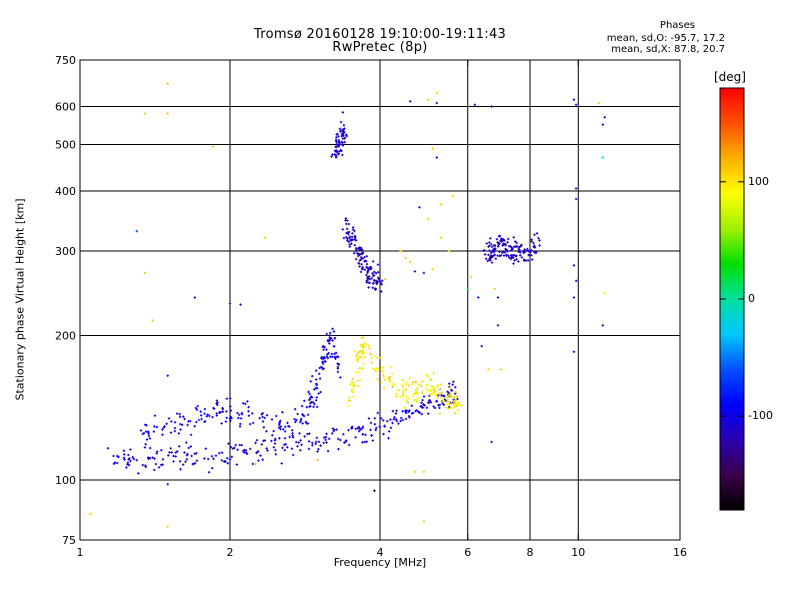  Describe the element at coordinates (758, 181) in the screenshot. I see `colorbar-tick-label: 100` at that location.